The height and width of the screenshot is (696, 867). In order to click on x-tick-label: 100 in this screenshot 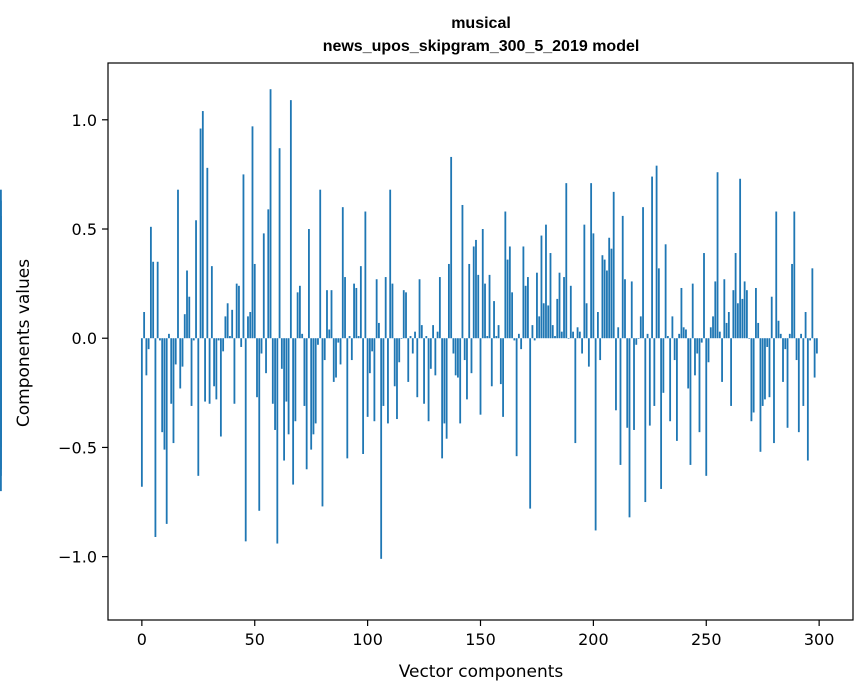, I will do `click(367, 639)`.